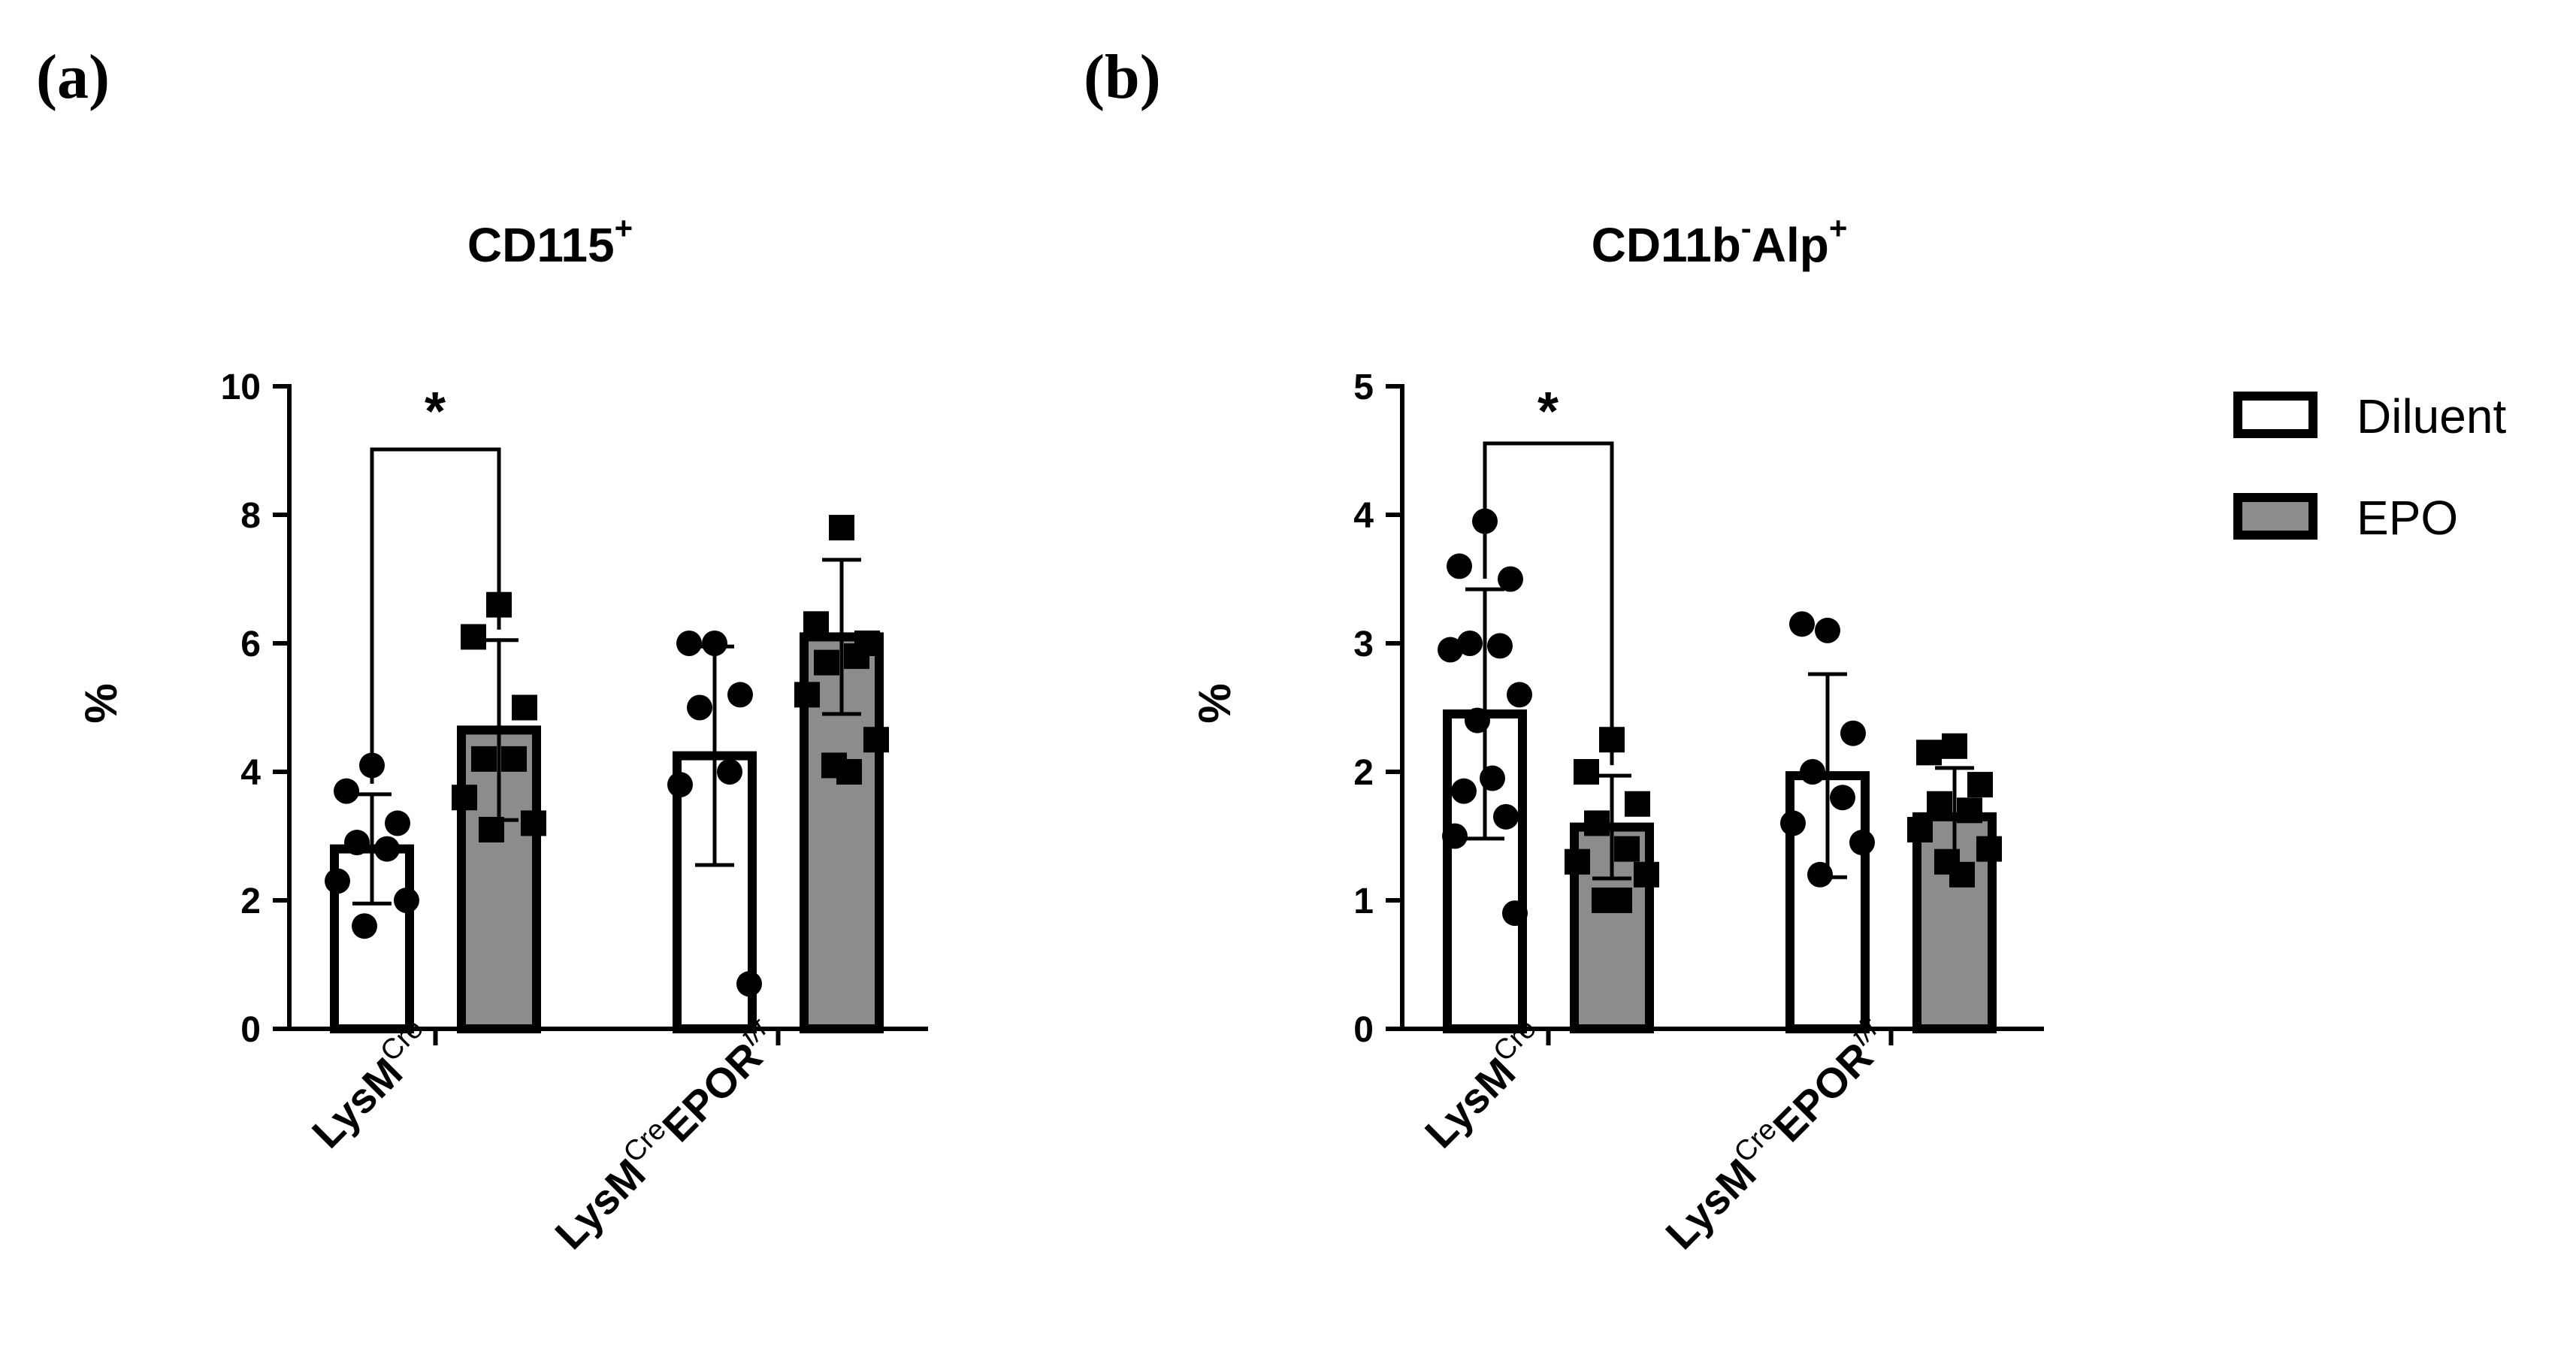 This screenshot has width=2576, height=1352. What do you see at coordinates (1838, 228) in the screenshot?
I see `chart-b-title-sup2: +` at bounding box center [1838, 228].